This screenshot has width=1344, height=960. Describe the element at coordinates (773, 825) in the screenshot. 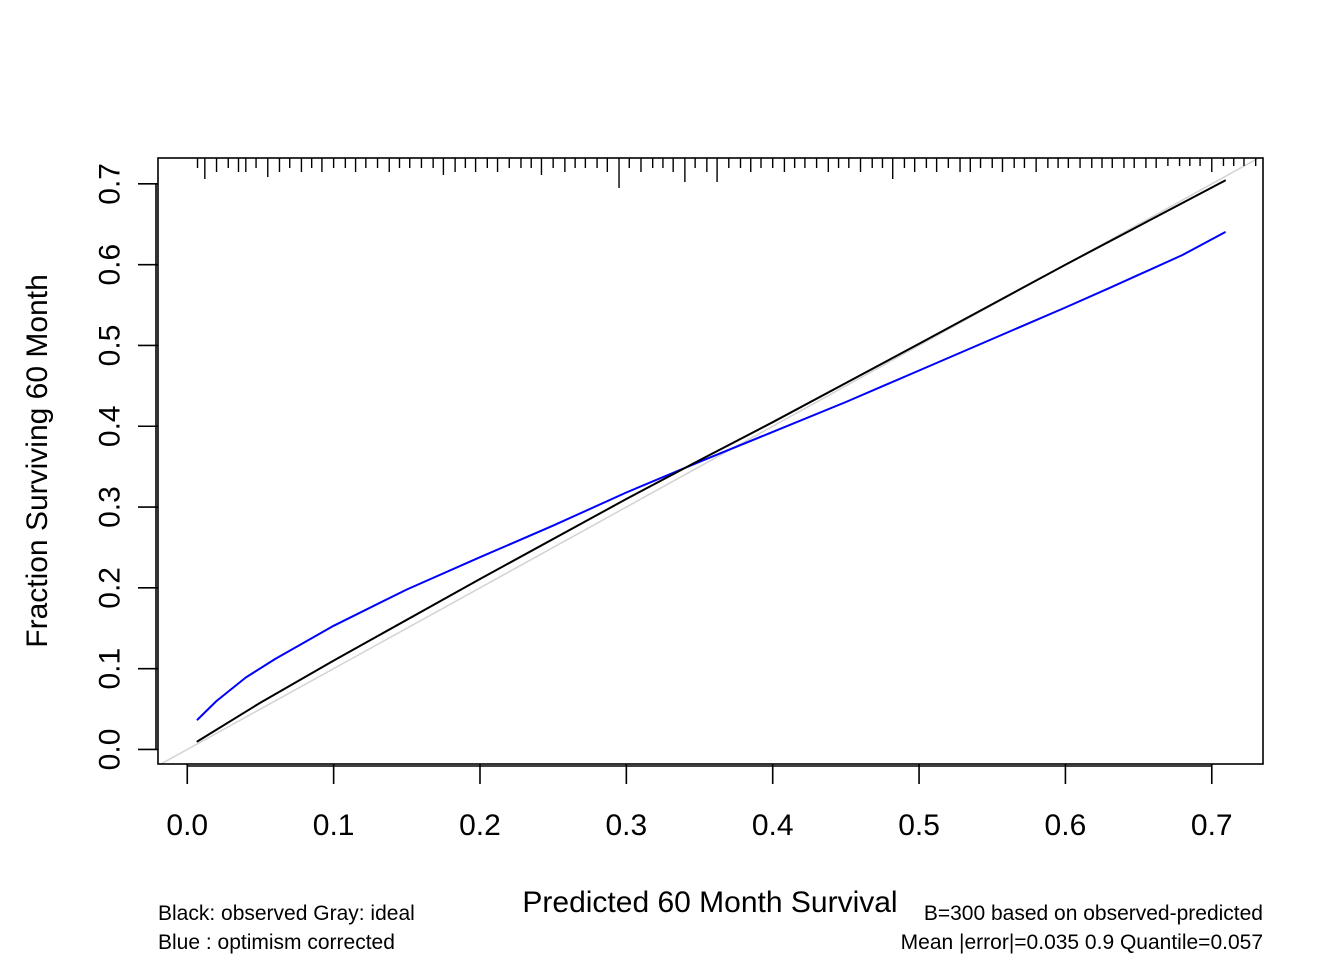

I see `x-tick-label: 0.4` at that location.